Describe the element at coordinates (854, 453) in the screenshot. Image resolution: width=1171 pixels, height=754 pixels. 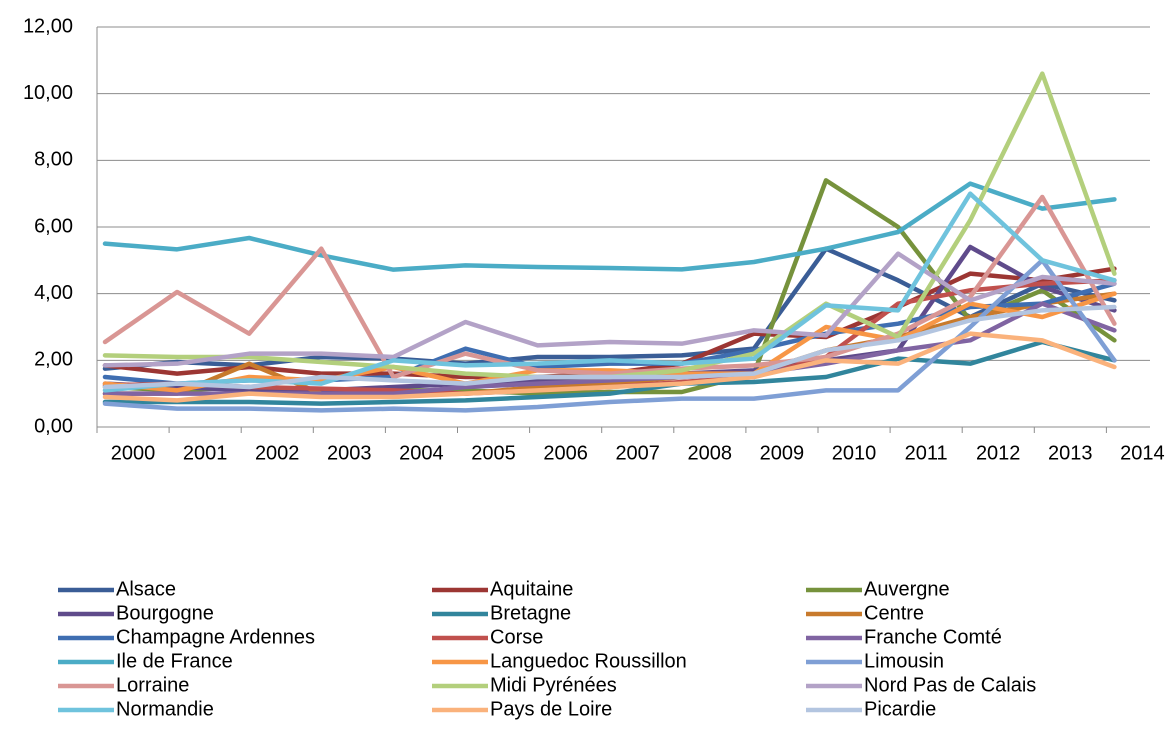
I see `x-tick-label: 2010` at that location.